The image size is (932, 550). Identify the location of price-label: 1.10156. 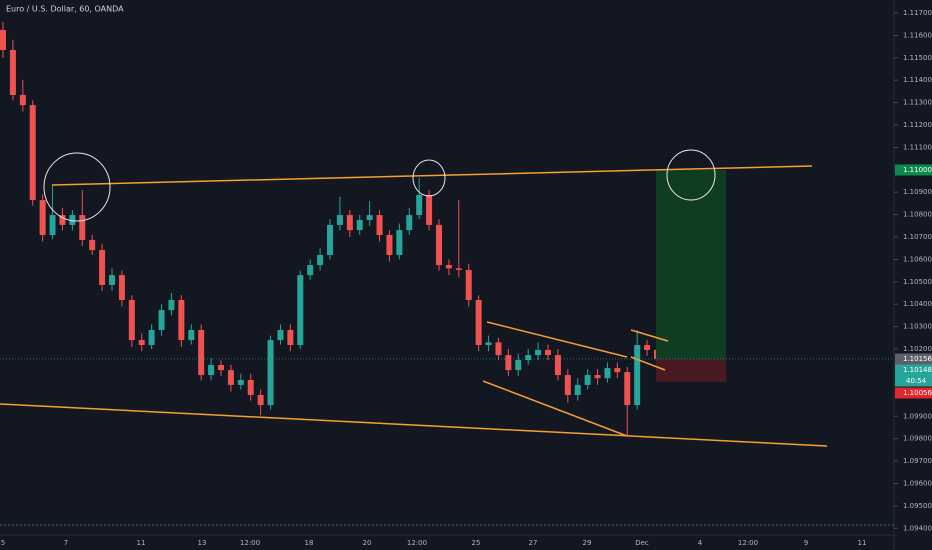
(917, 359).